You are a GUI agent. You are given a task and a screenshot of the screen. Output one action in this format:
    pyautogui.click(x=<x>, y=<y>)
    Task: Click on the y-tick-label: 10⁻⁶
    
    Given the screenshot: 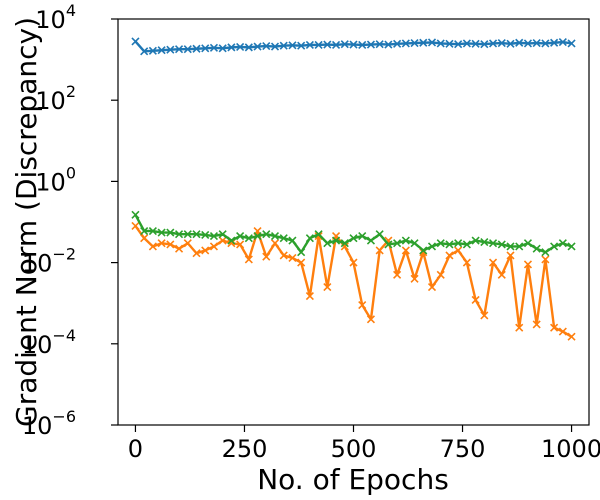 What is the action you would take?
    pyautogui.click(x=49, y=423)
    